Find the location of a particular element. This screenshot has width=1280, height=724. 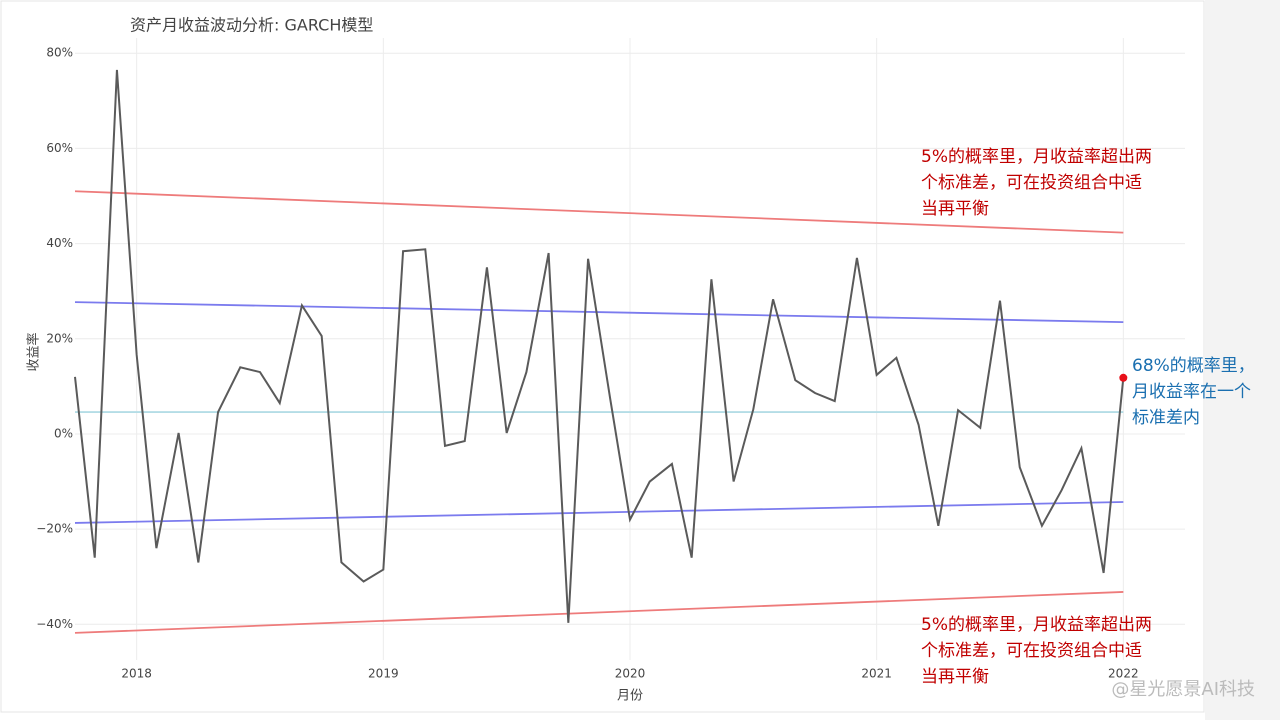

x-tick-label: 2019 is located at coordinates (383, 674).